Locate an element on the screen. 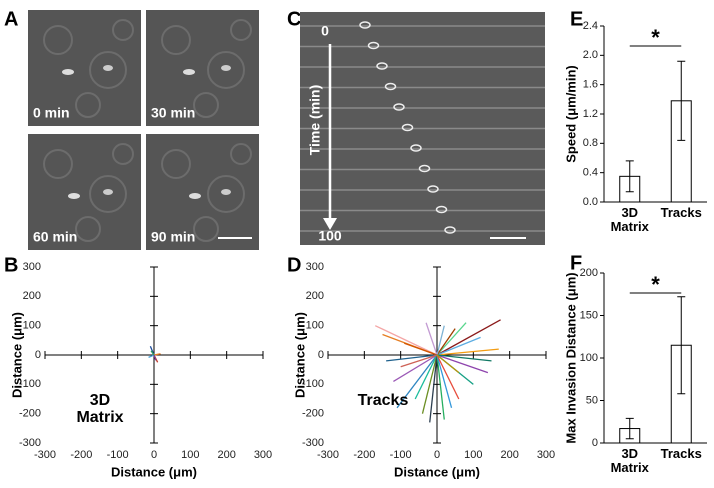  y-tick-label: 0.8 is located at coordinates (590, 143).